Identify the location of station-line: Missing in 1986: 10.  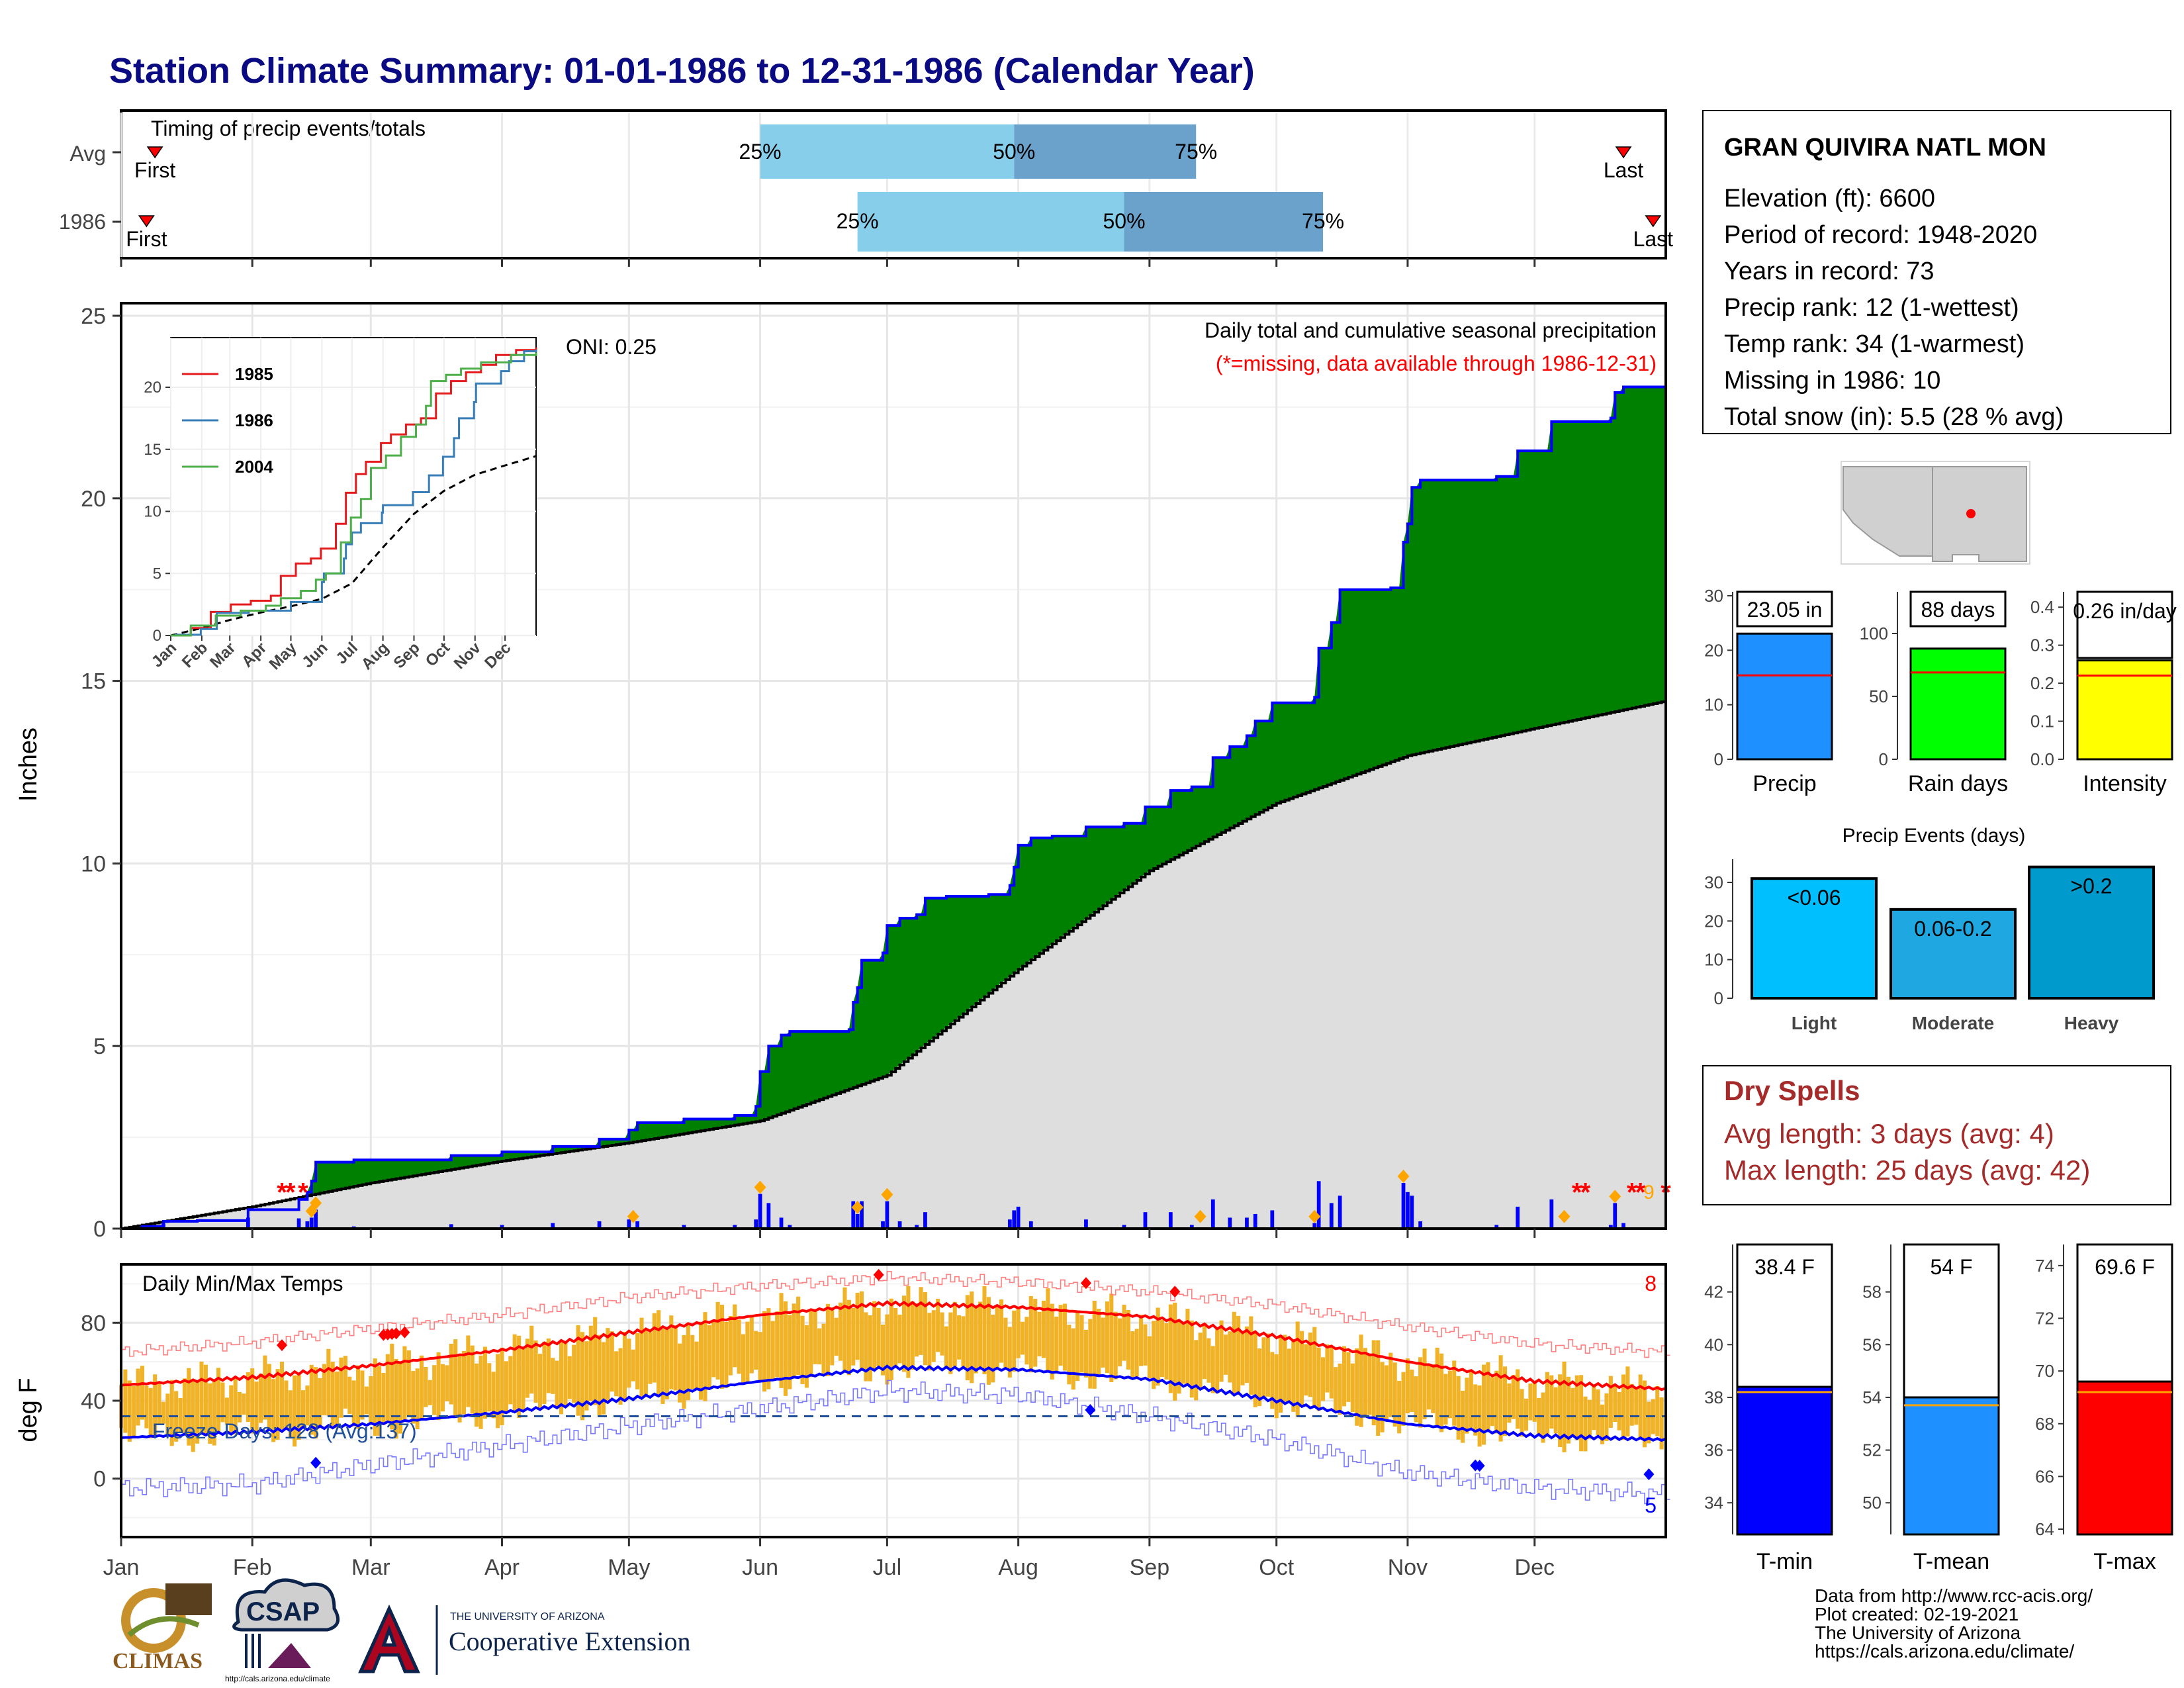
(1832, 381).